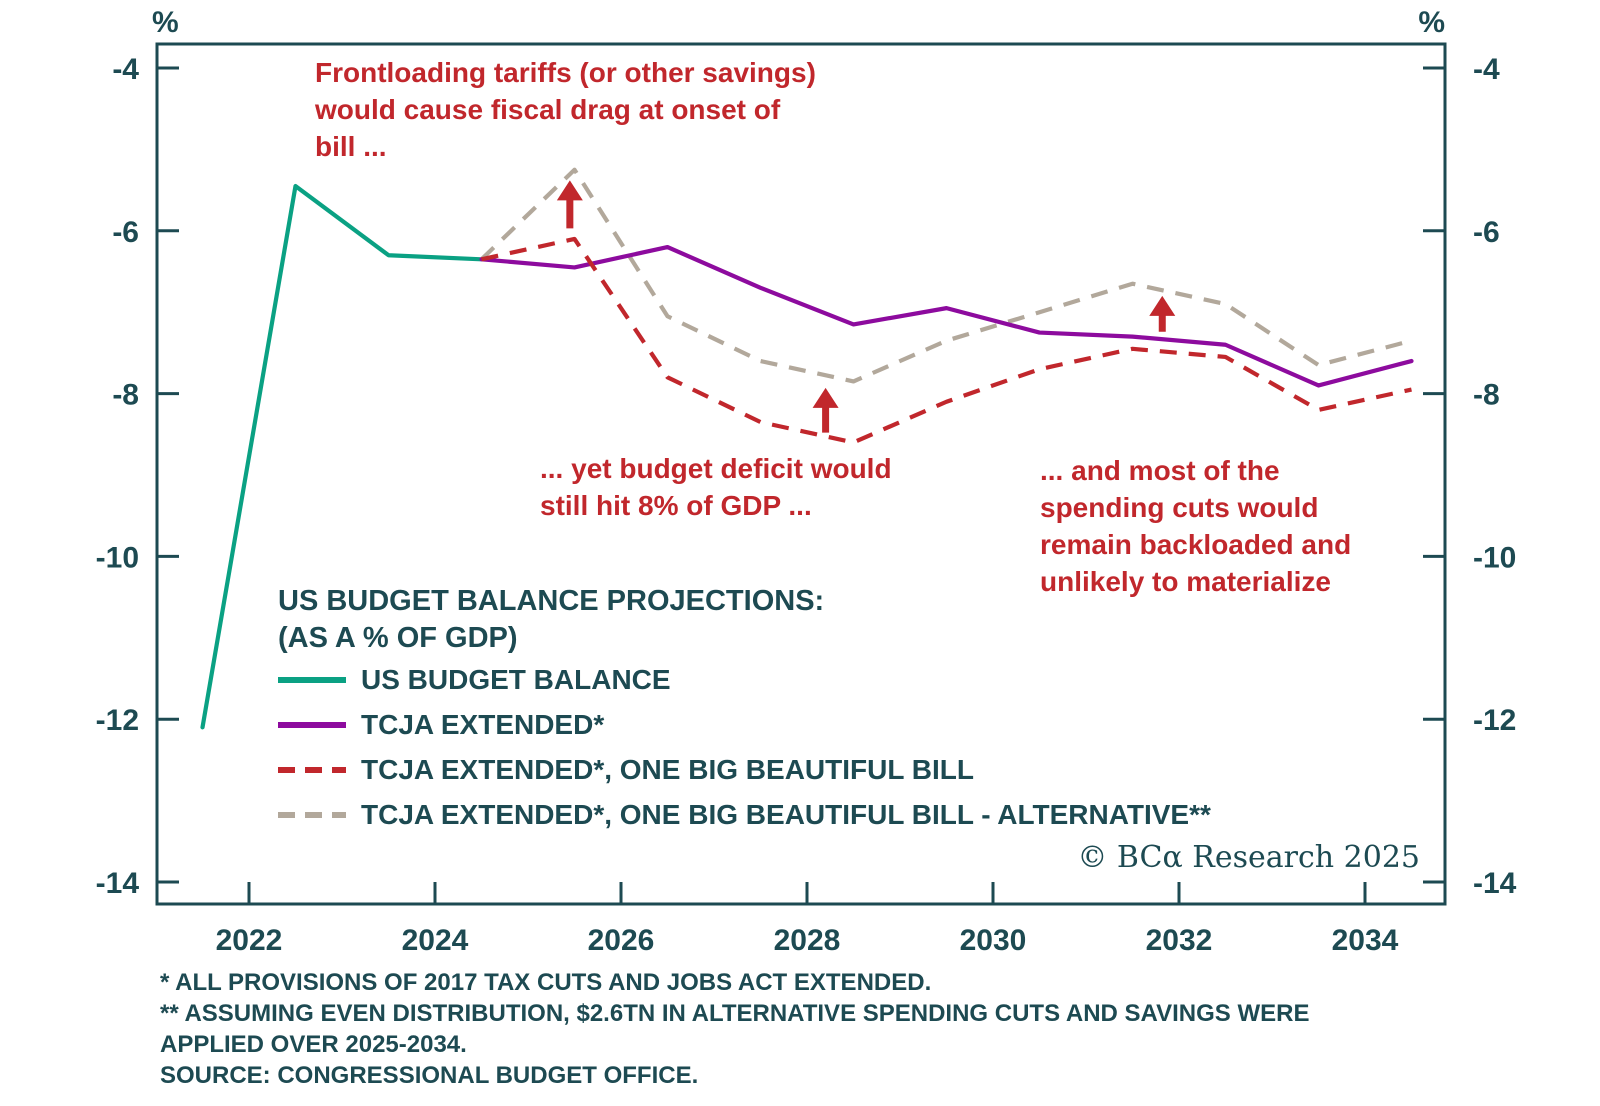  I want to click on series-line-teal, so click(342, 456).